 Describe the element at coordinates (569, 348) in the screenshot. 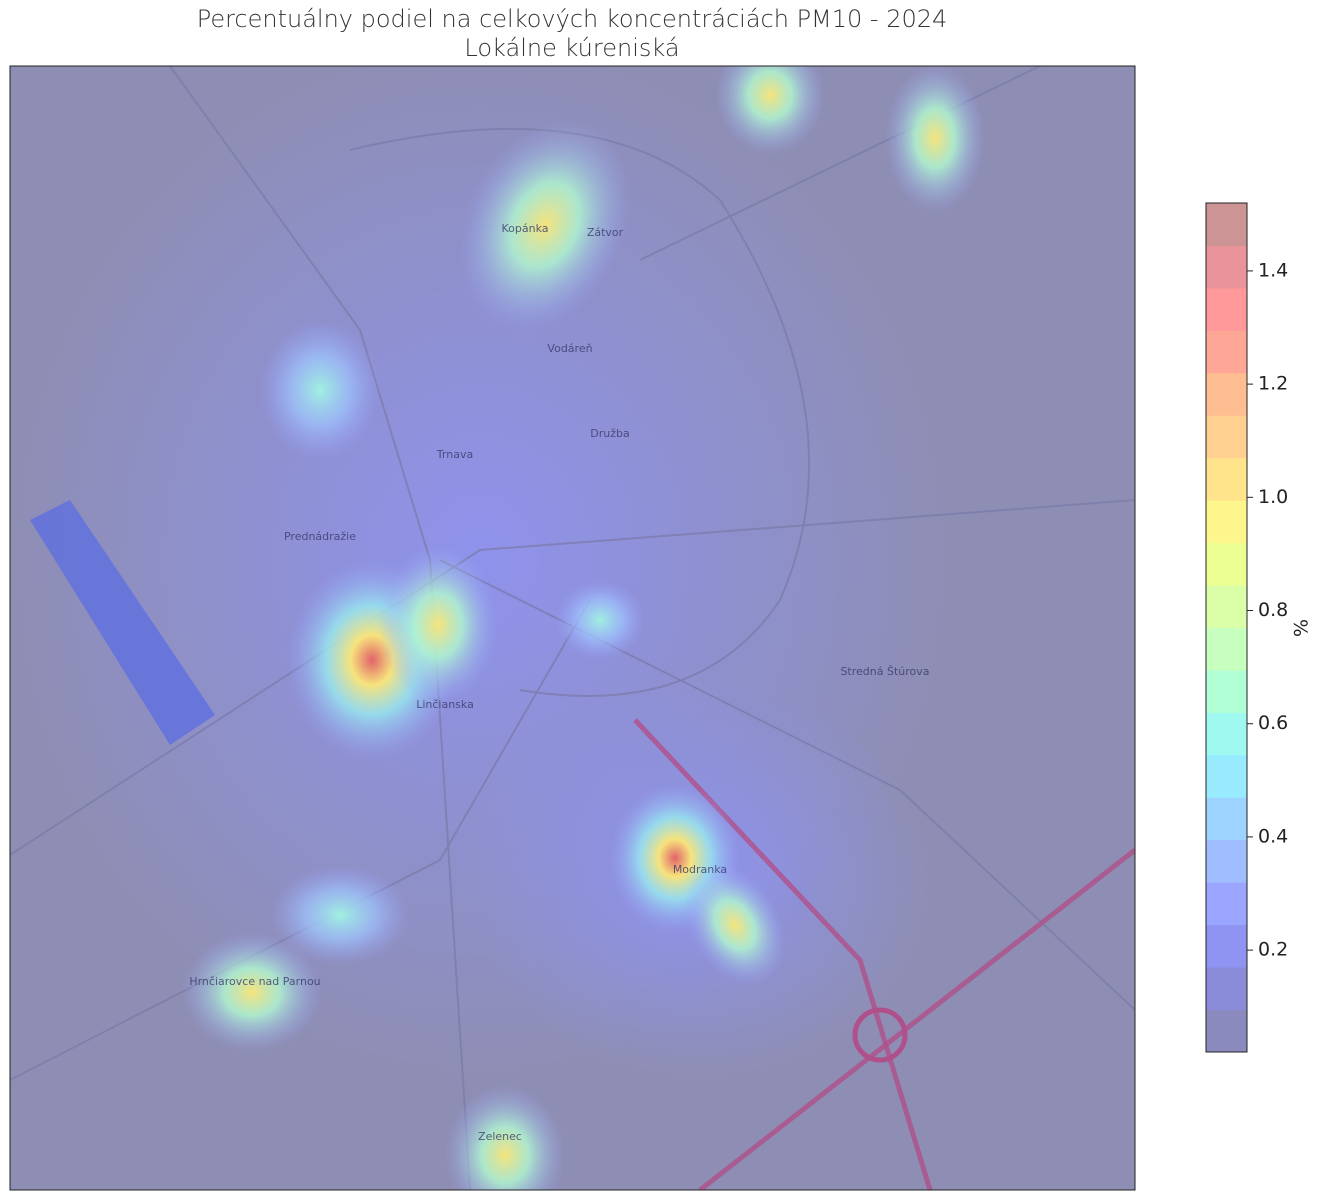

I see `map-label: Vodáreň` at that location.